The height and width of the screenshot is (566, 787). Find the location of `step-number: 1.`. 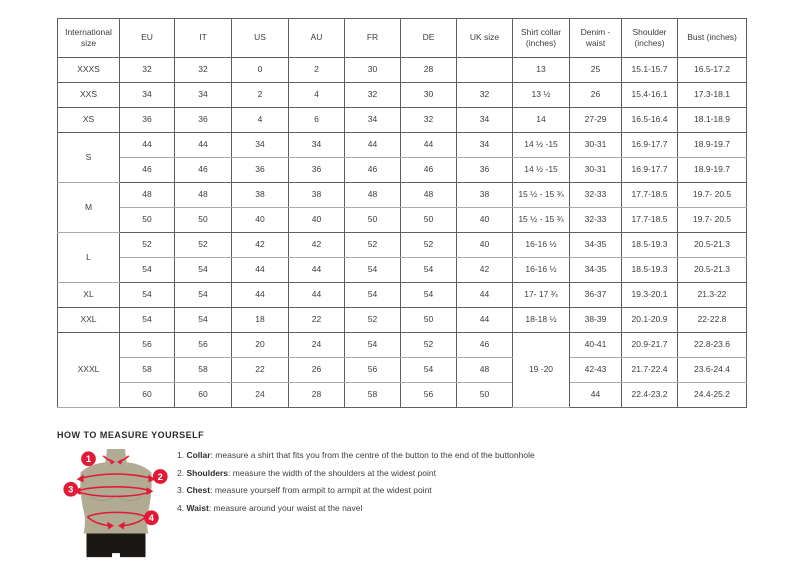

step-number: 1. is located at coordinates (181, 455).